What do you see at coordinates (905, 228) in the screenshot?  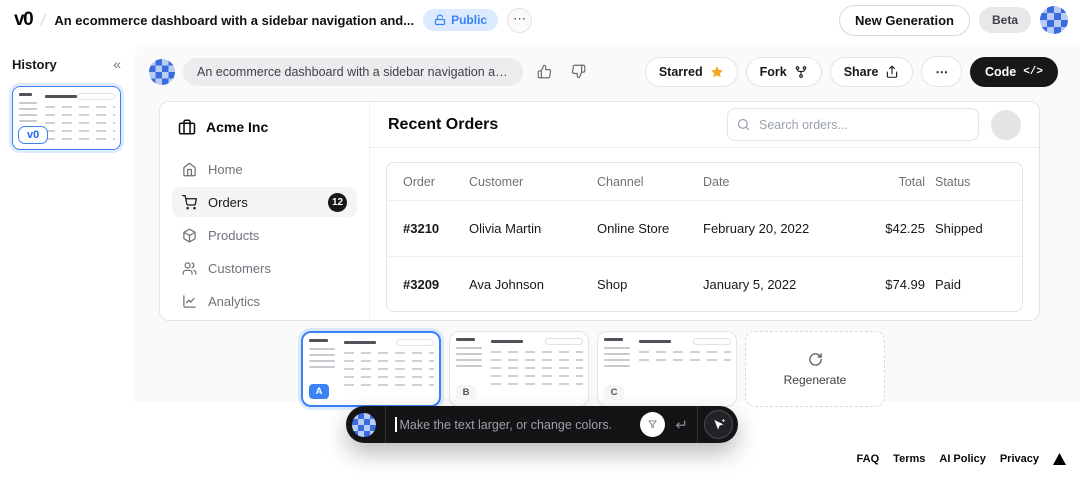 I see `total-cell: $42.25` at bounding box center [905, 228].